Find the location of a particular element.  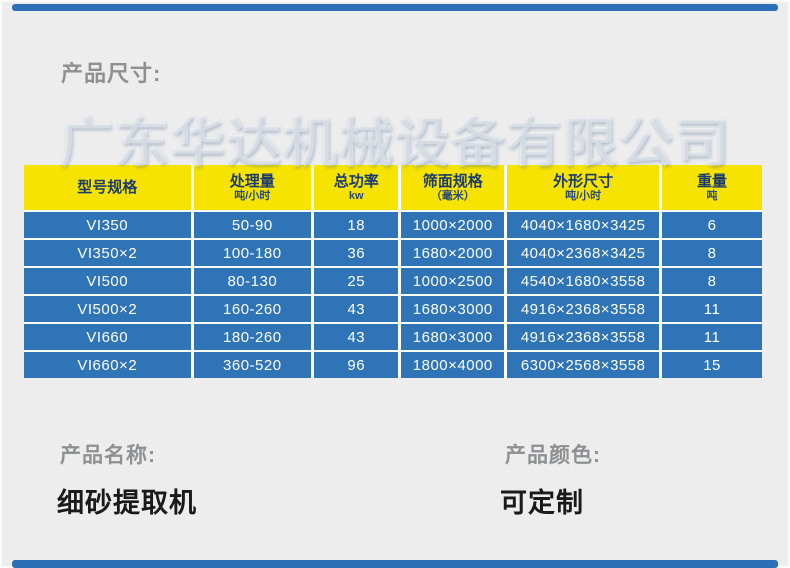

spec-cell: 25 is located at coordinates (356, 281).